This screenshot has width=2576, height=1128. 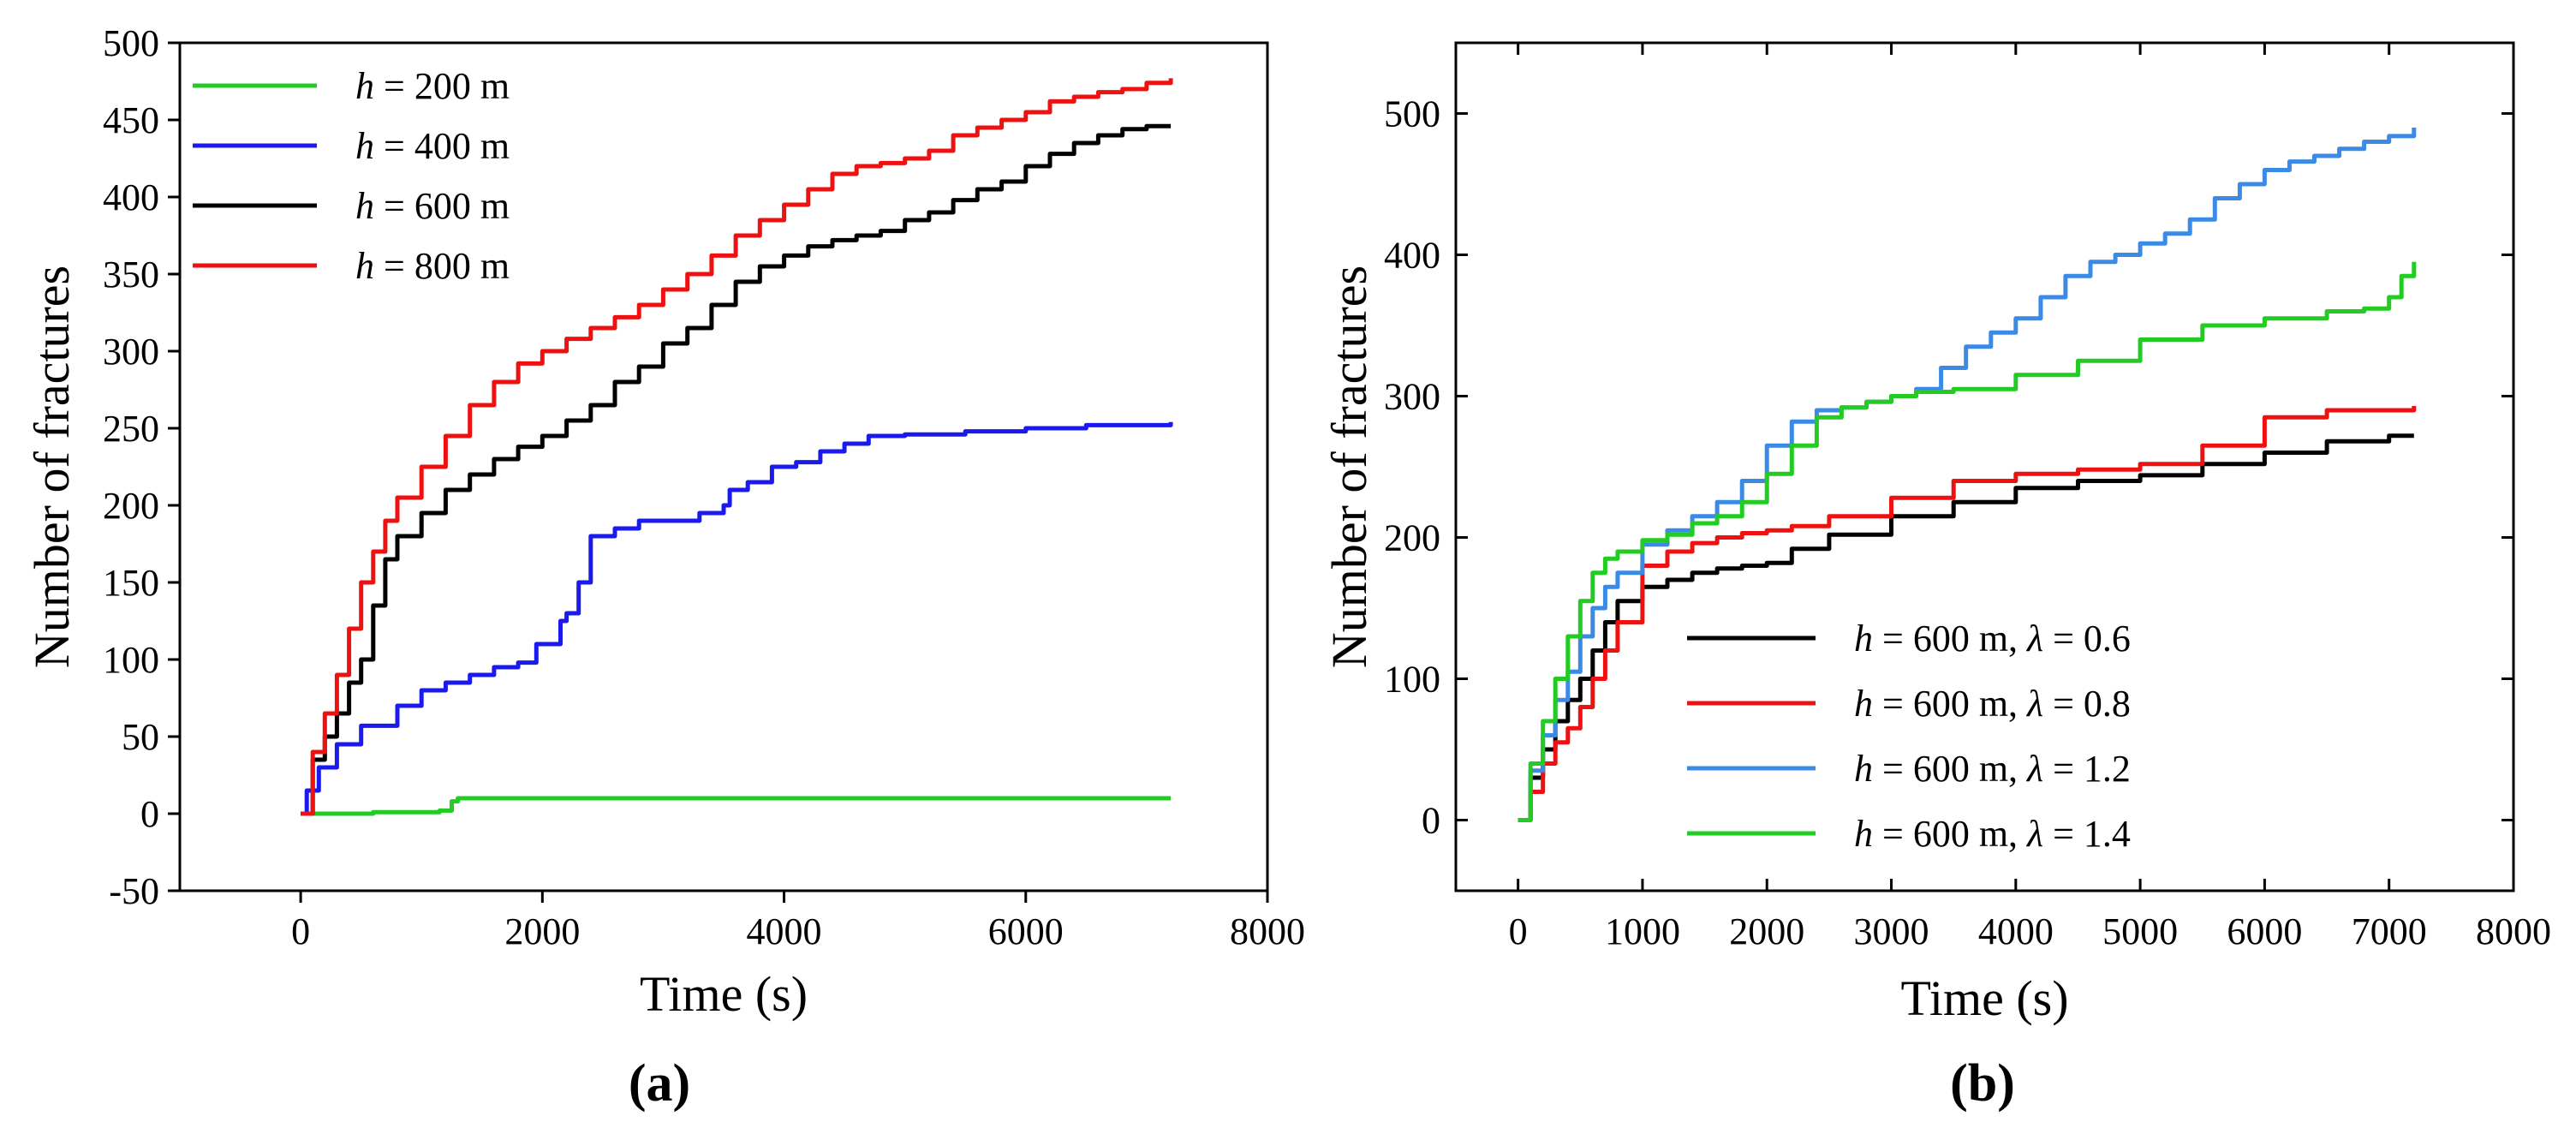 What do you see at coordinates (2389, 931) in the screenshot?
I see `x-tick-label: 7000` at bounding box center [2389, 931].